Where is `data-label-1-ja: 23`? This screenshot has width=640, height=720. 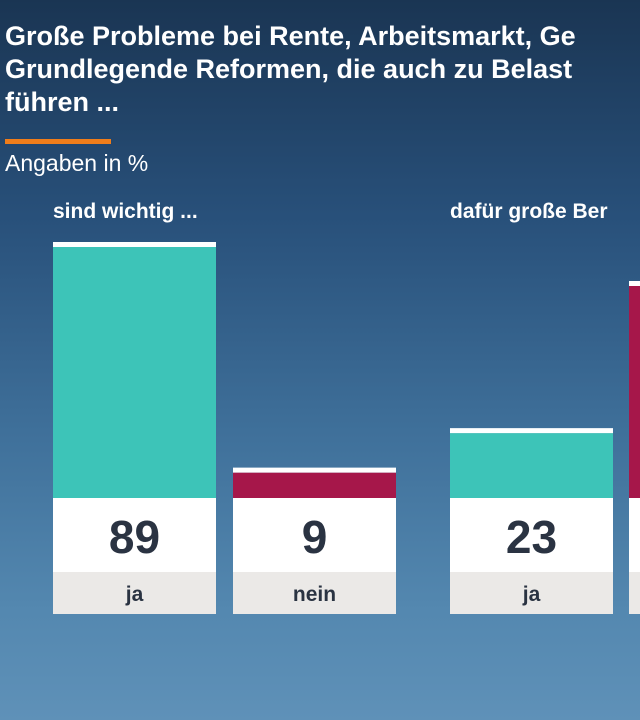
data-label-1-ja: 23 is located at coordinates (531, 537).